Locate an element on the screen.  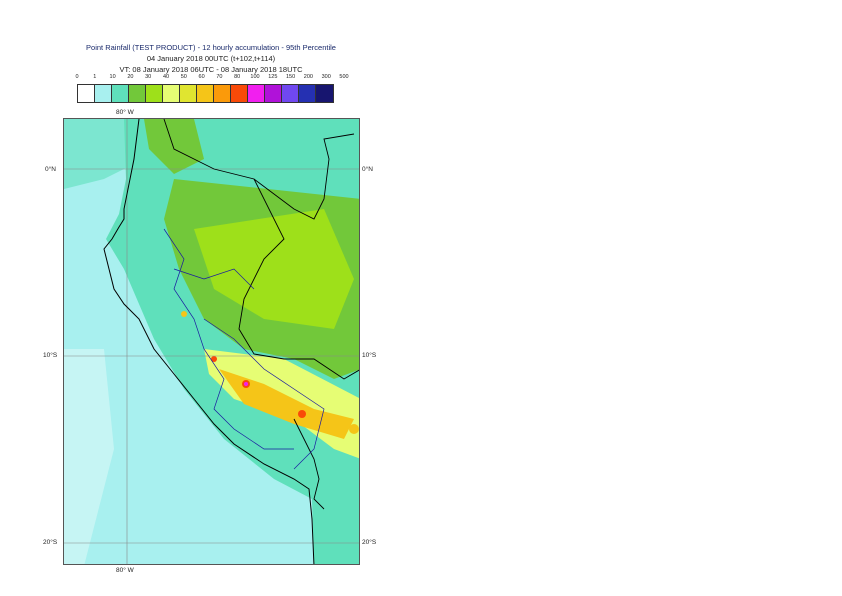
legend-tick-label: 70 is located at coordinates (219, 77).